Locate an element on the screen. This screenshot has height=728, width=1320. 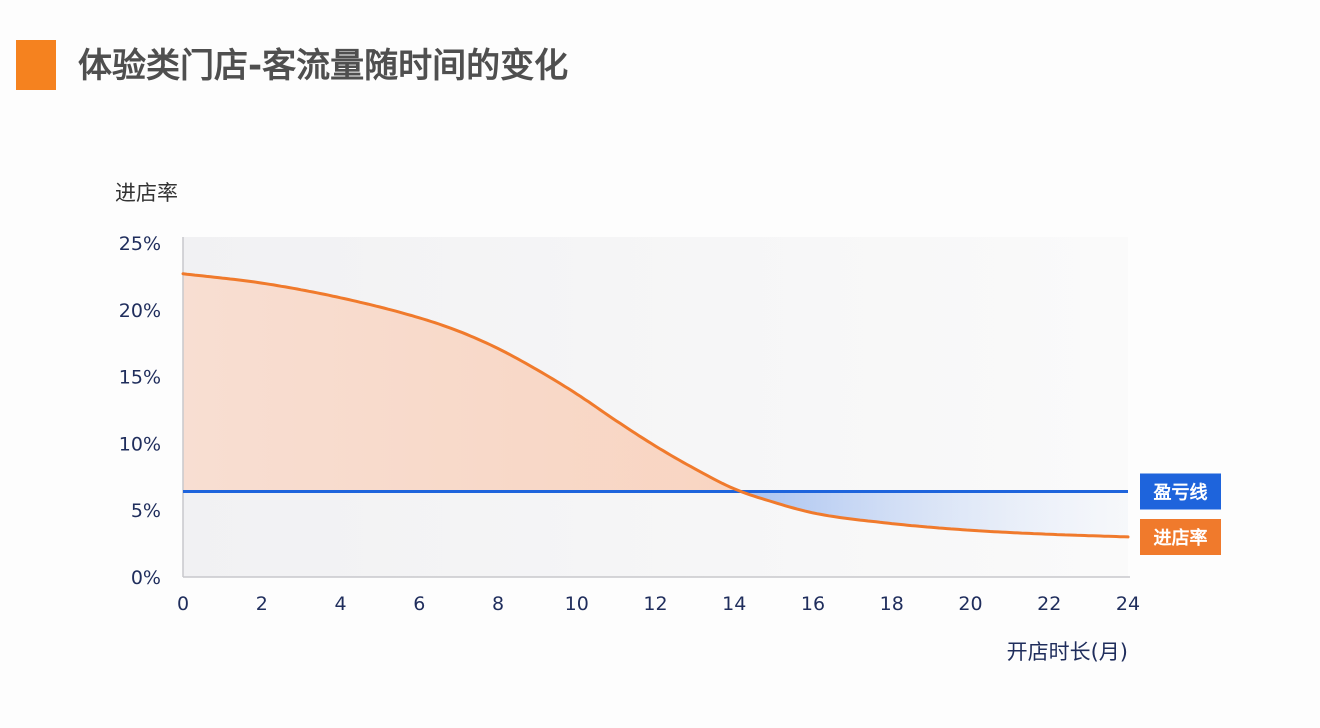
x-tick-label: 14 is located at coordinates (734, 604).